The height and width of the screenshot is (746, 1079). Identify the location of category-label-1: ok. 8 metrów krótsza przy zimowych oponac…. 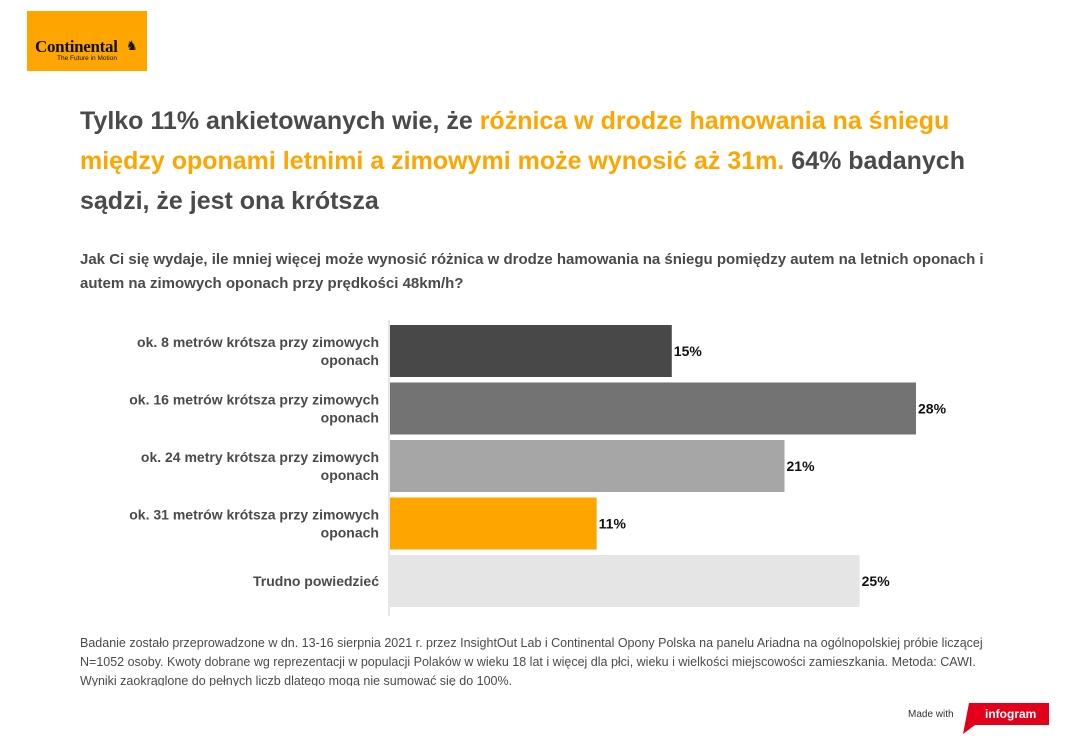
(258, 351).